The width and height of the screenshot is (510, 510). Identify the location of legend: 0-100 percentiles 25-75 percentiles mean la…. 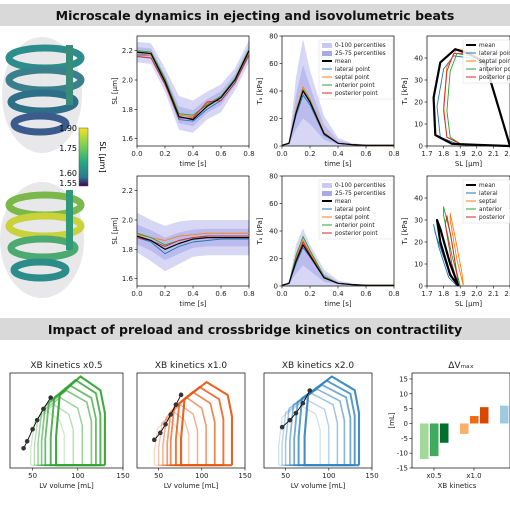
(356, 209).